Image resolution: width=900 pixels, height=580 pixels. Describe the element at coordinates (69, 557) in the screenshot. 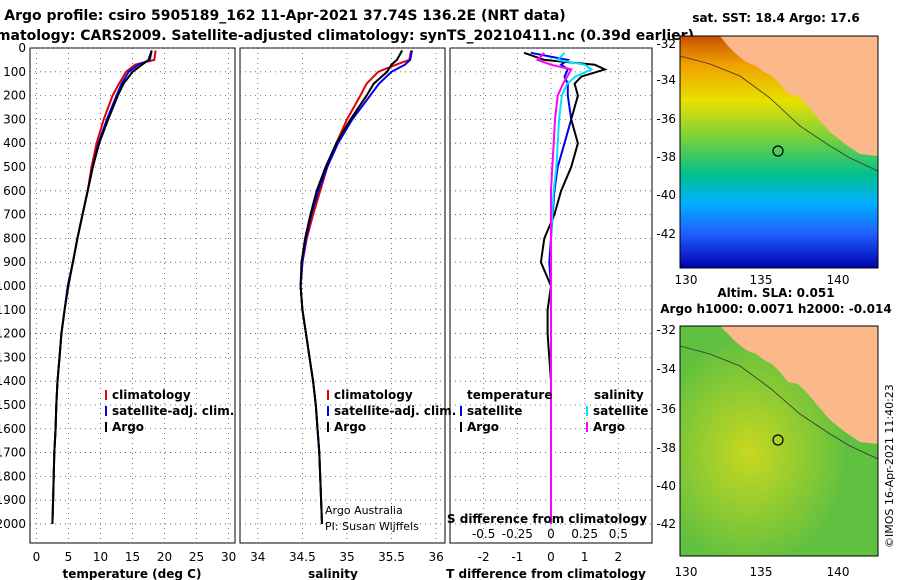

I see `x-tick-label: 5` at that location.